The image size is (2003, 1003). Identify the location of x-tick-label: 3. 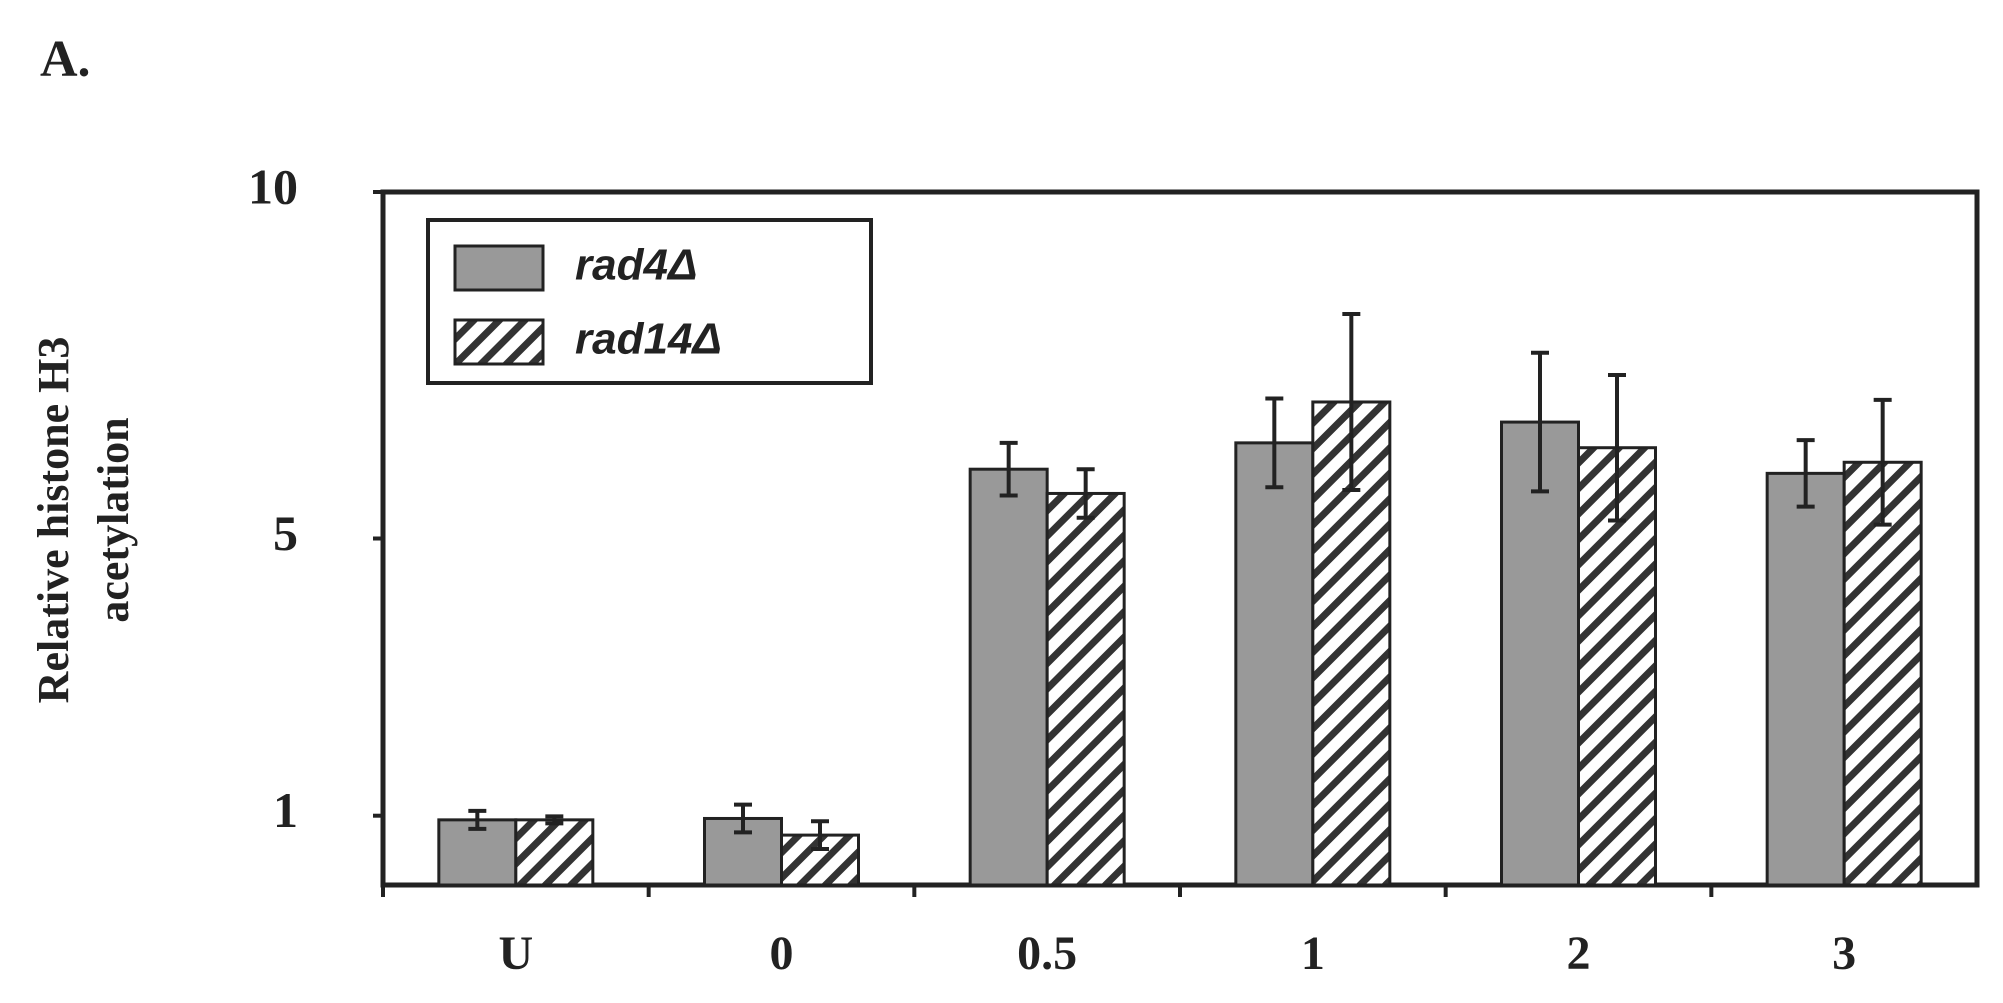
(1844, 953).